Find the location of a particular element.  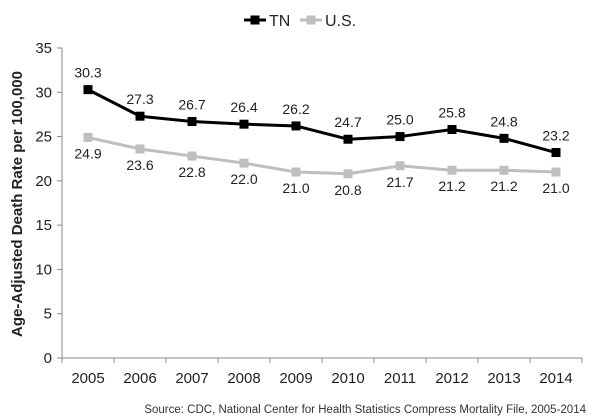

legend: TN U.S. is located at coordinates (300, 21).